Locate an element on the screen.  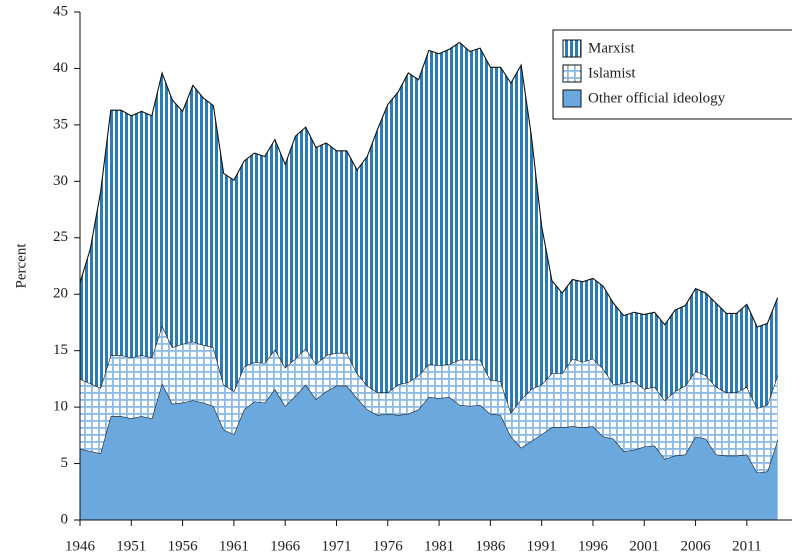
legend-frame is located at coordinates (672, 74).